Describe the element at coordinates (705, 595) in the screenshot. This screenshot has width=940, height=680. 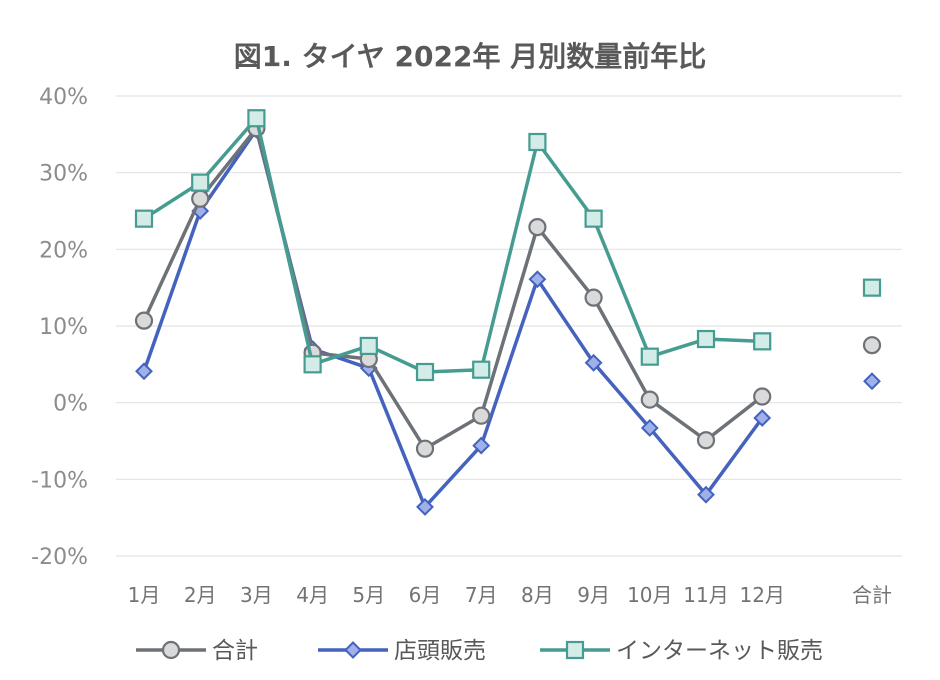
I see `x-tick-label: 11月` at that location.